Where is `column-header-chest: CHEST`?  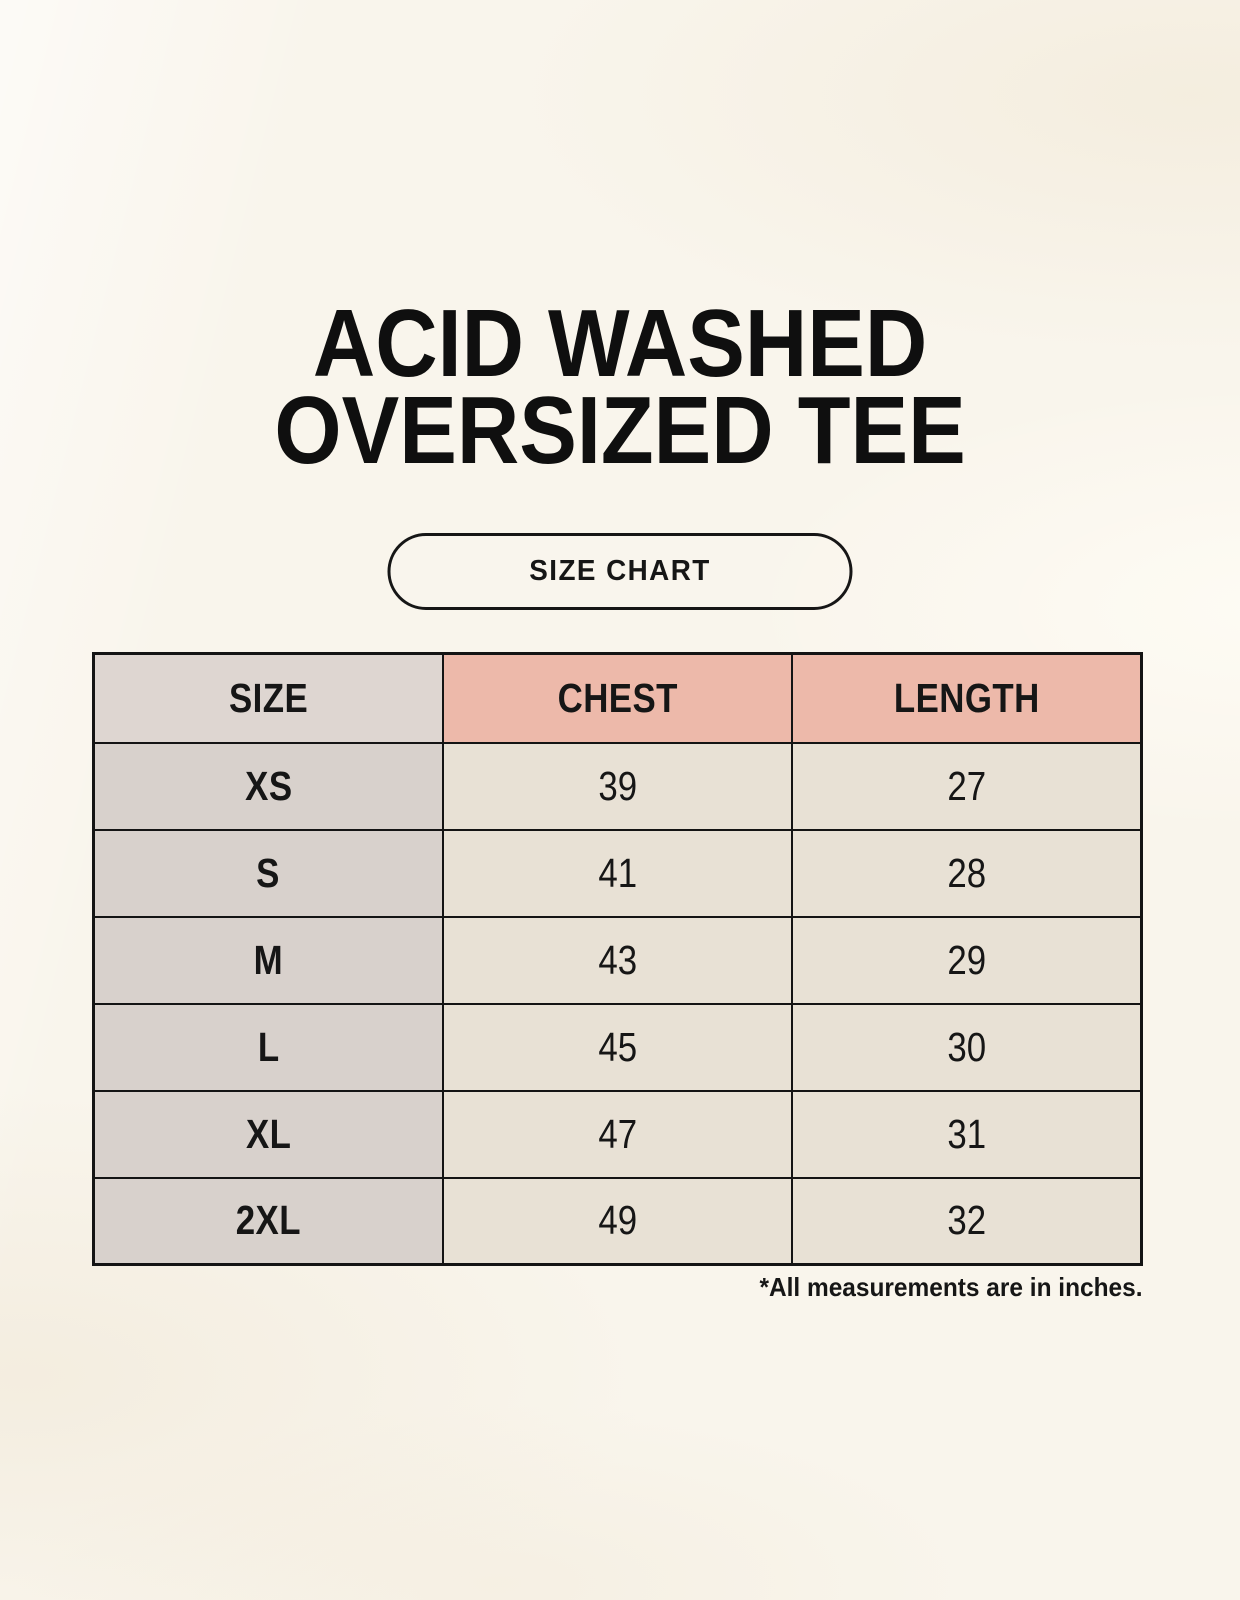 column-header-chest: CHEST is located at coordinates (617, 698).